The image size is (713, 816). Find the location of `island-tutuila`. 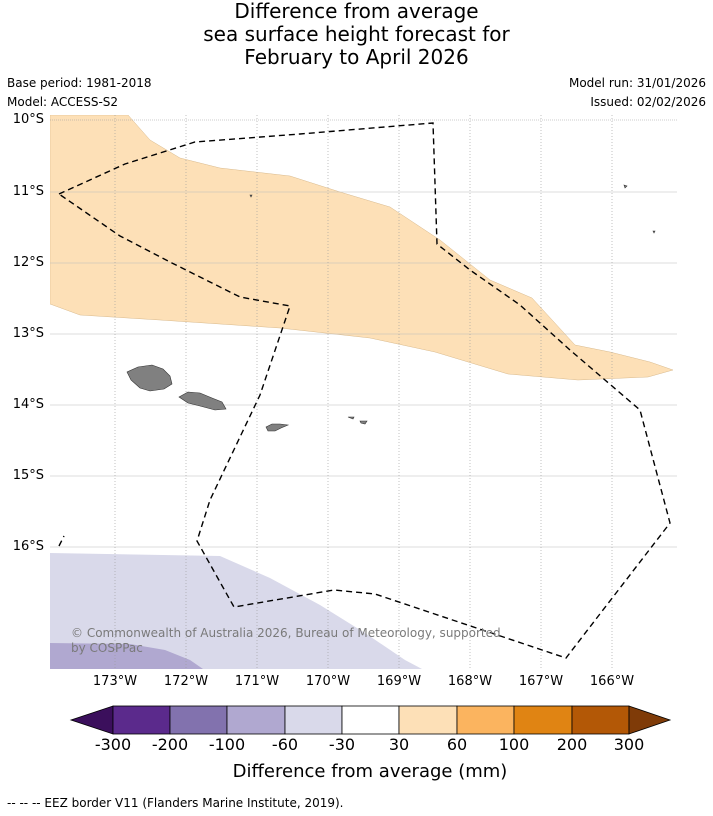

island-tutuila is located at coordinates (277, 427).